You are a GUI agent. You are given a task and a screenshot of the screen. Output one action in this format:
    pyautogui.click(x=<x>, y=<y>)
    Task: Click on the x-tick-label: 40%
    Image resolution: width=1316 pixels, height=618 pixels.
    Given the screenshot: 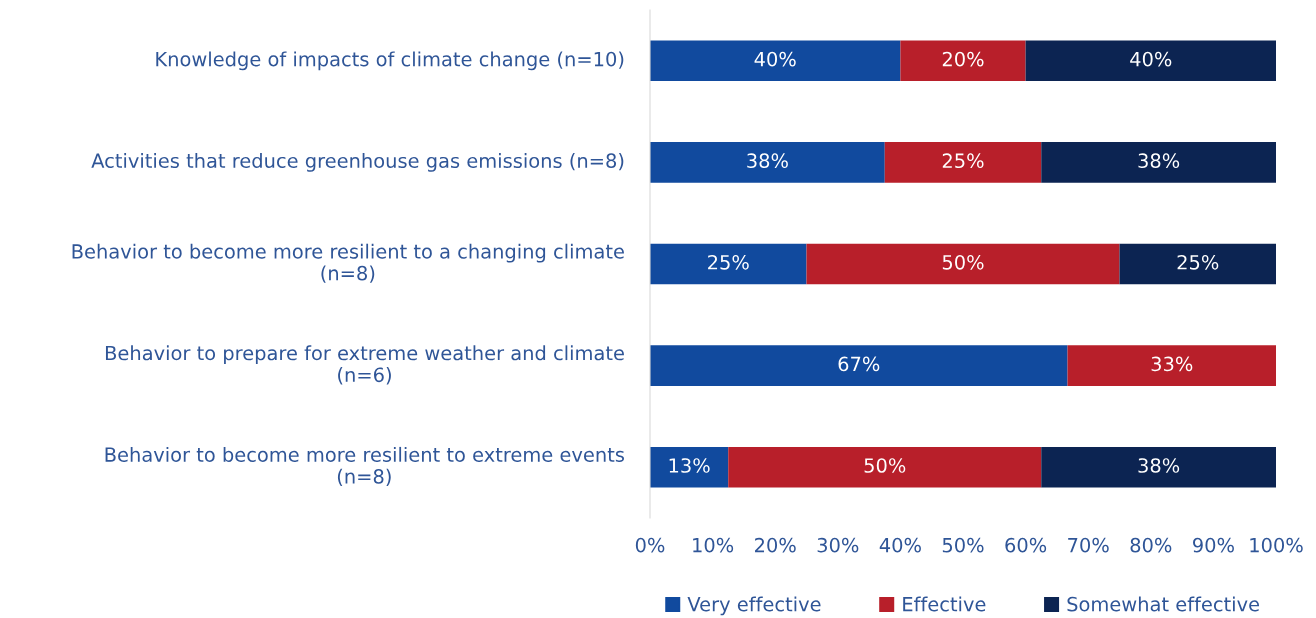 What is the action you would take?
    pyautogui.click(x=900, y=545)
    